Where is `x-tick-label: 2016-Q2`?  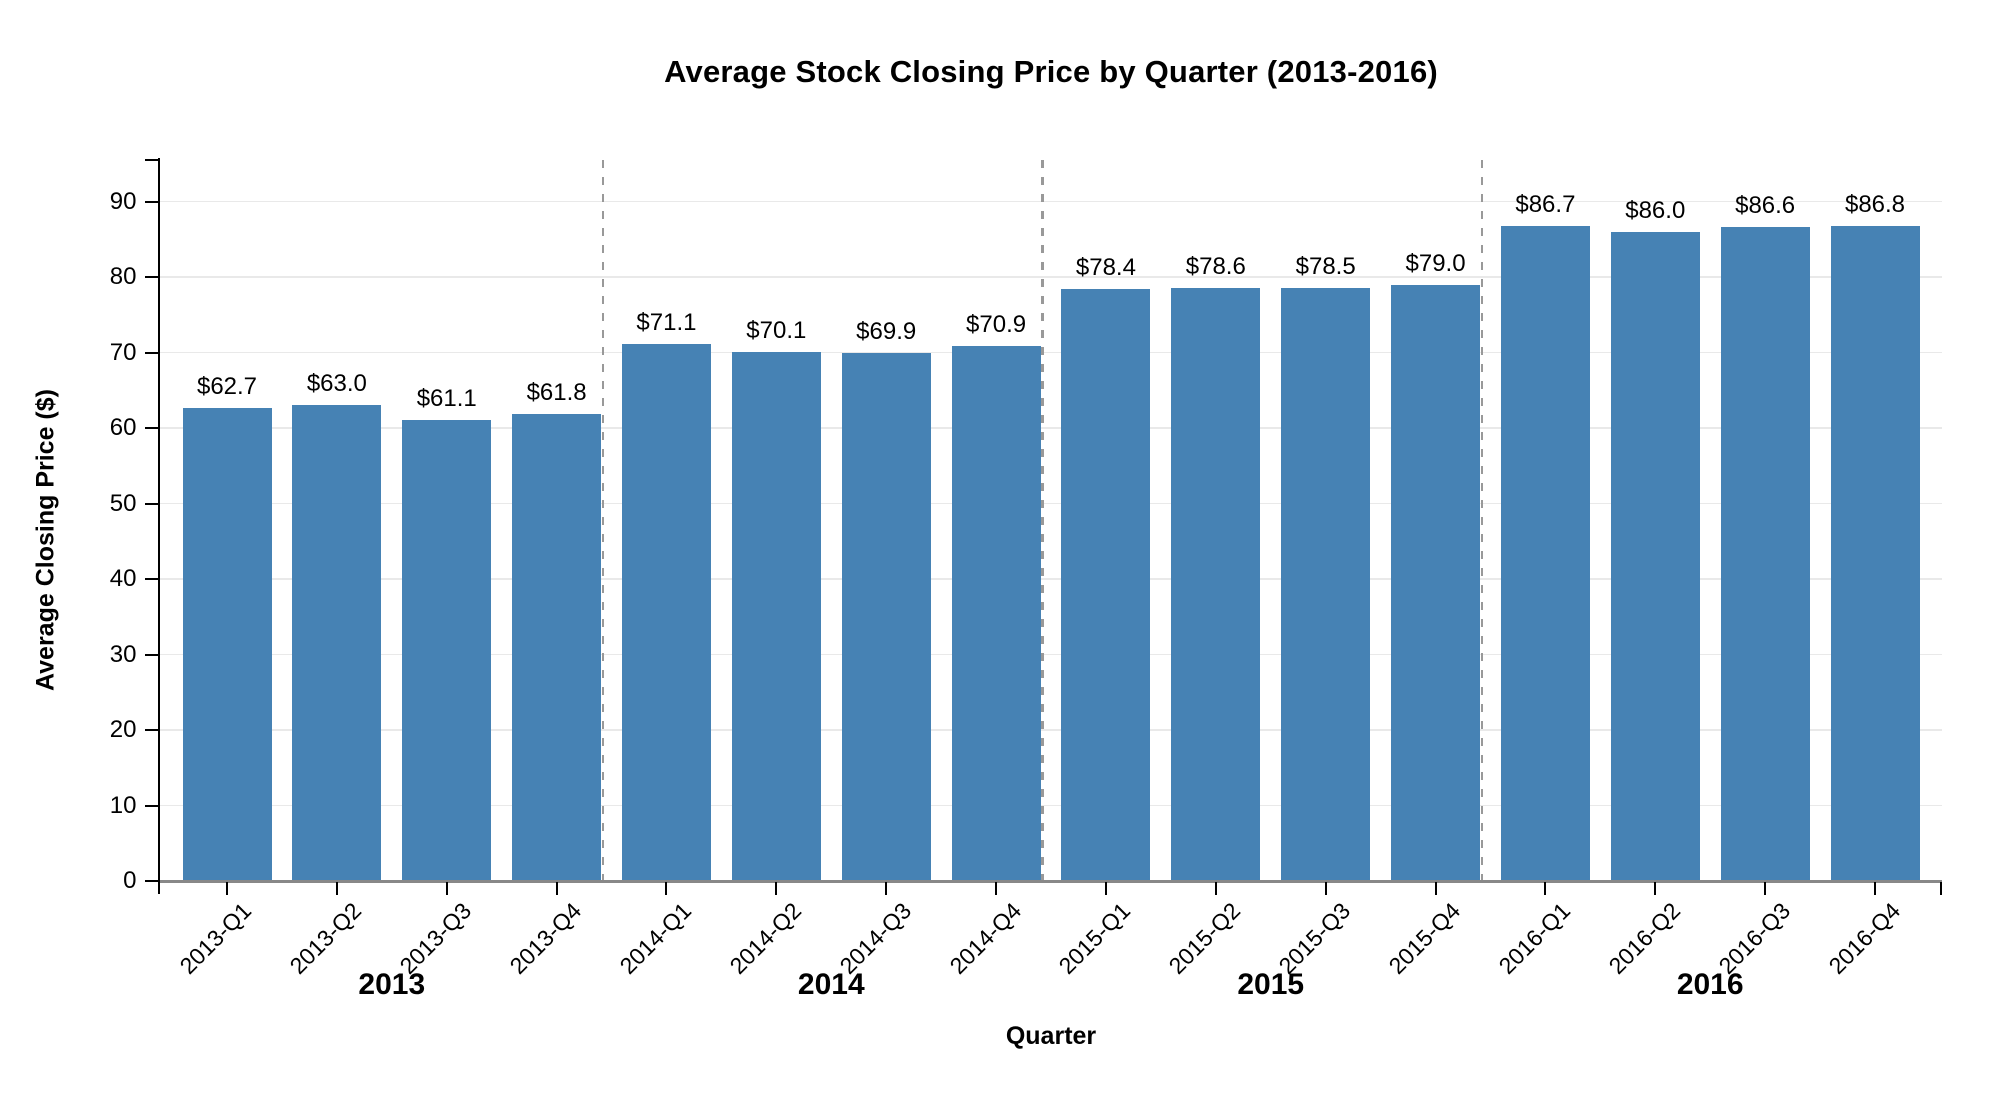
x-tick-label: 2016-Q2 is located at coordinates (1644, 938).